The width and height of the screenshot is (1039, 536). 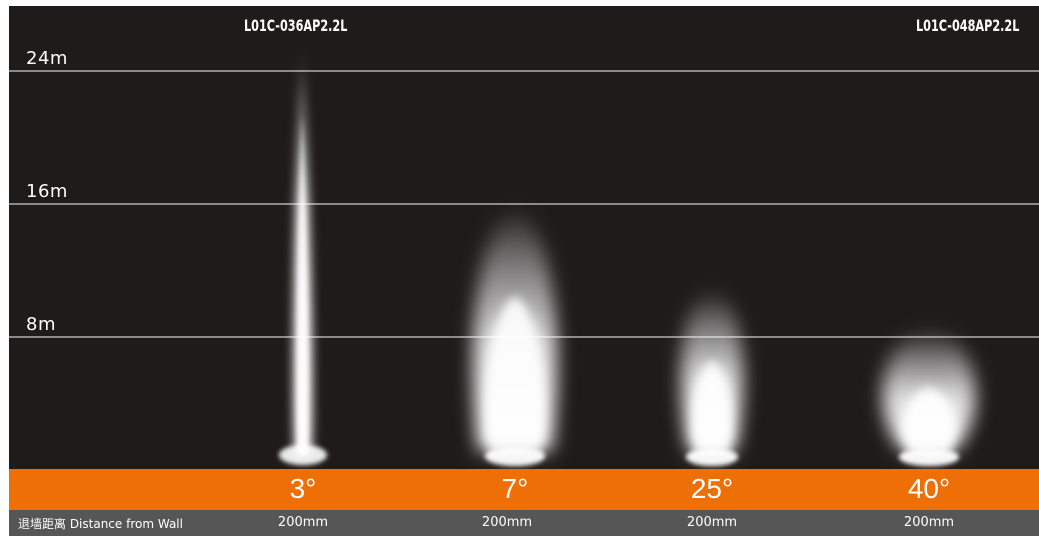 I want to click on height-label-24m: 24m, so click(x=47, y=58).